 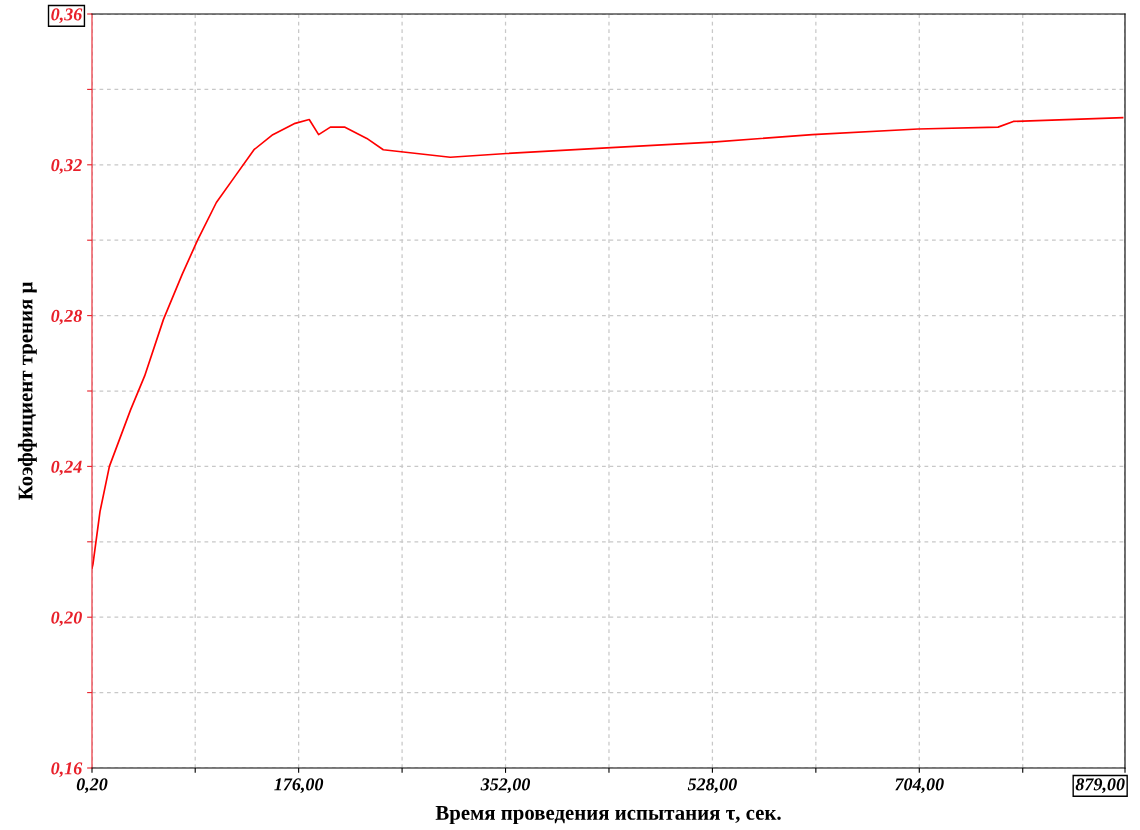 What do you see at coordinates (67, 16) in the screenshot?
I see `y-tick-label: 0,36` at bounding box center [67, 16].